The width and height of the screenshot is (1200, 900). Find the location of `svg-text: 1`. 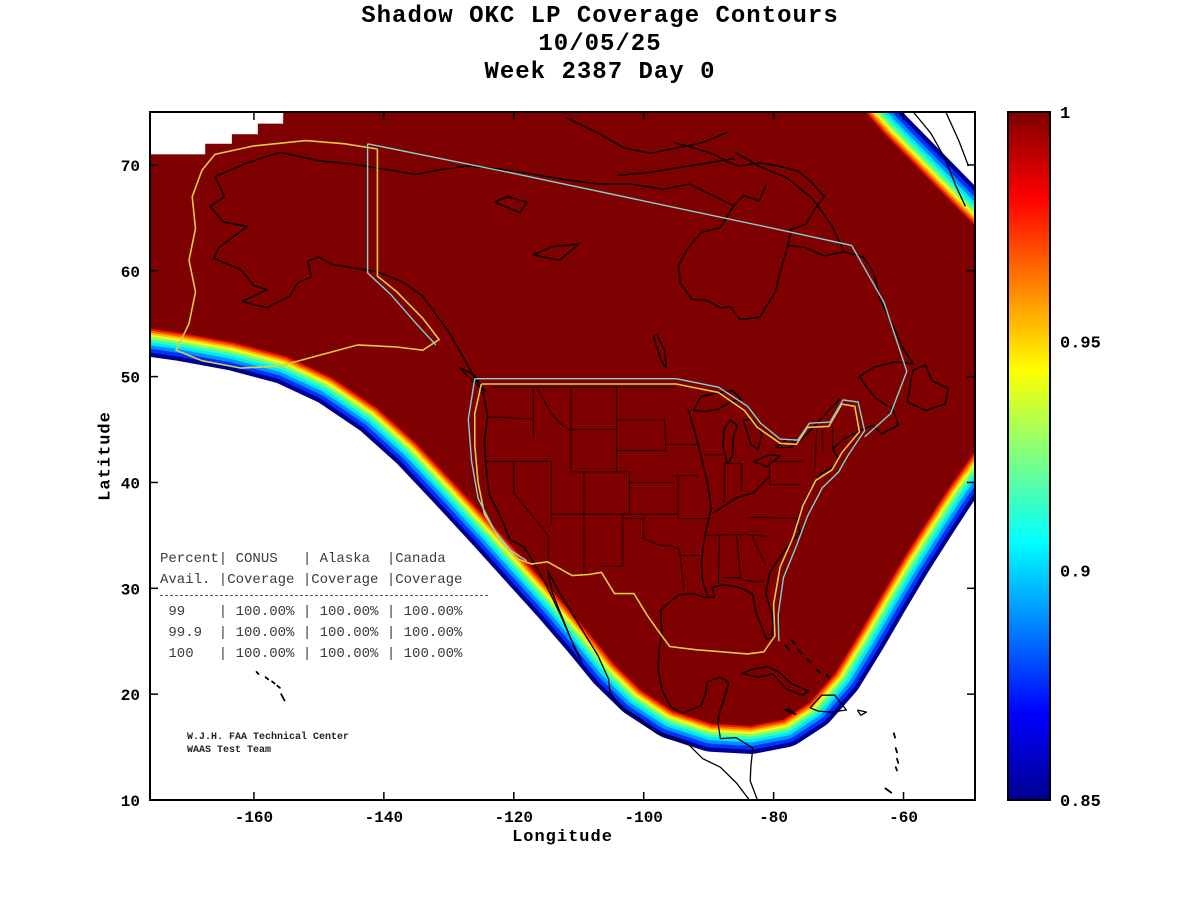

svg-text: 1 is located at coordinates (1065, 114).